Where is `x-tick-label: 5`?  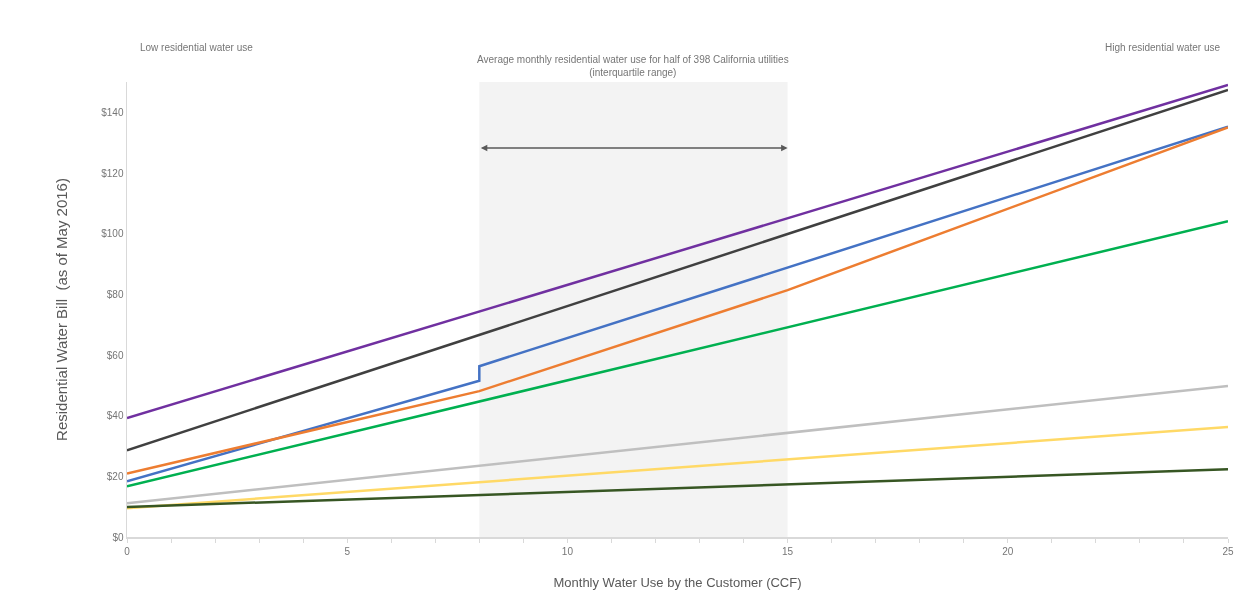
x-tick-label: 5 is located at coordinates (347, 551).